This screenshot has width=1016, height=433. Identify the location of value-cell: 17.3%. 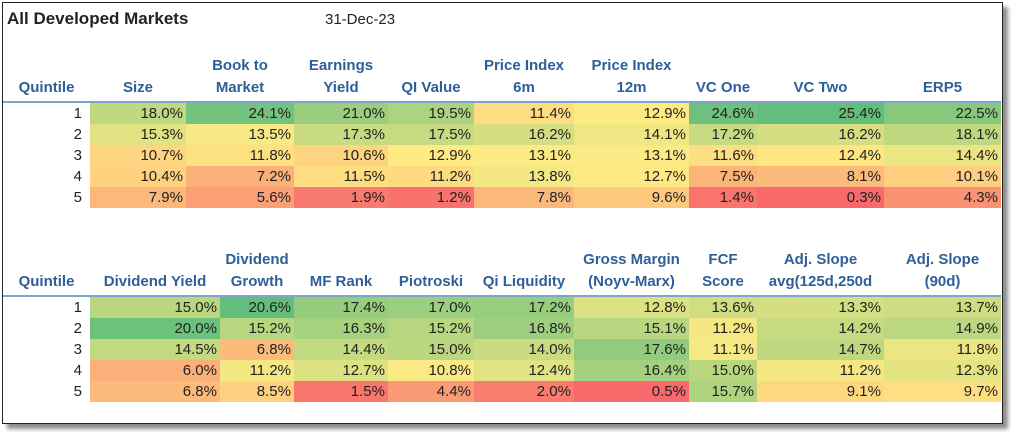
(341, 134).